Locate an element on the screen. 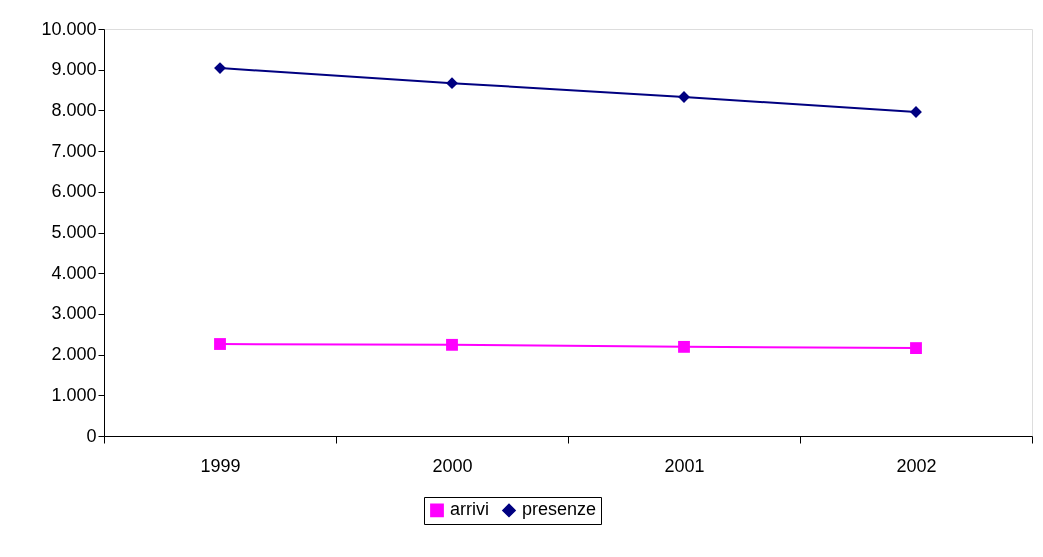 This screenshot has width=1043, height=557. y-tick-label: 9.000 is located at coordinates (74, 69).